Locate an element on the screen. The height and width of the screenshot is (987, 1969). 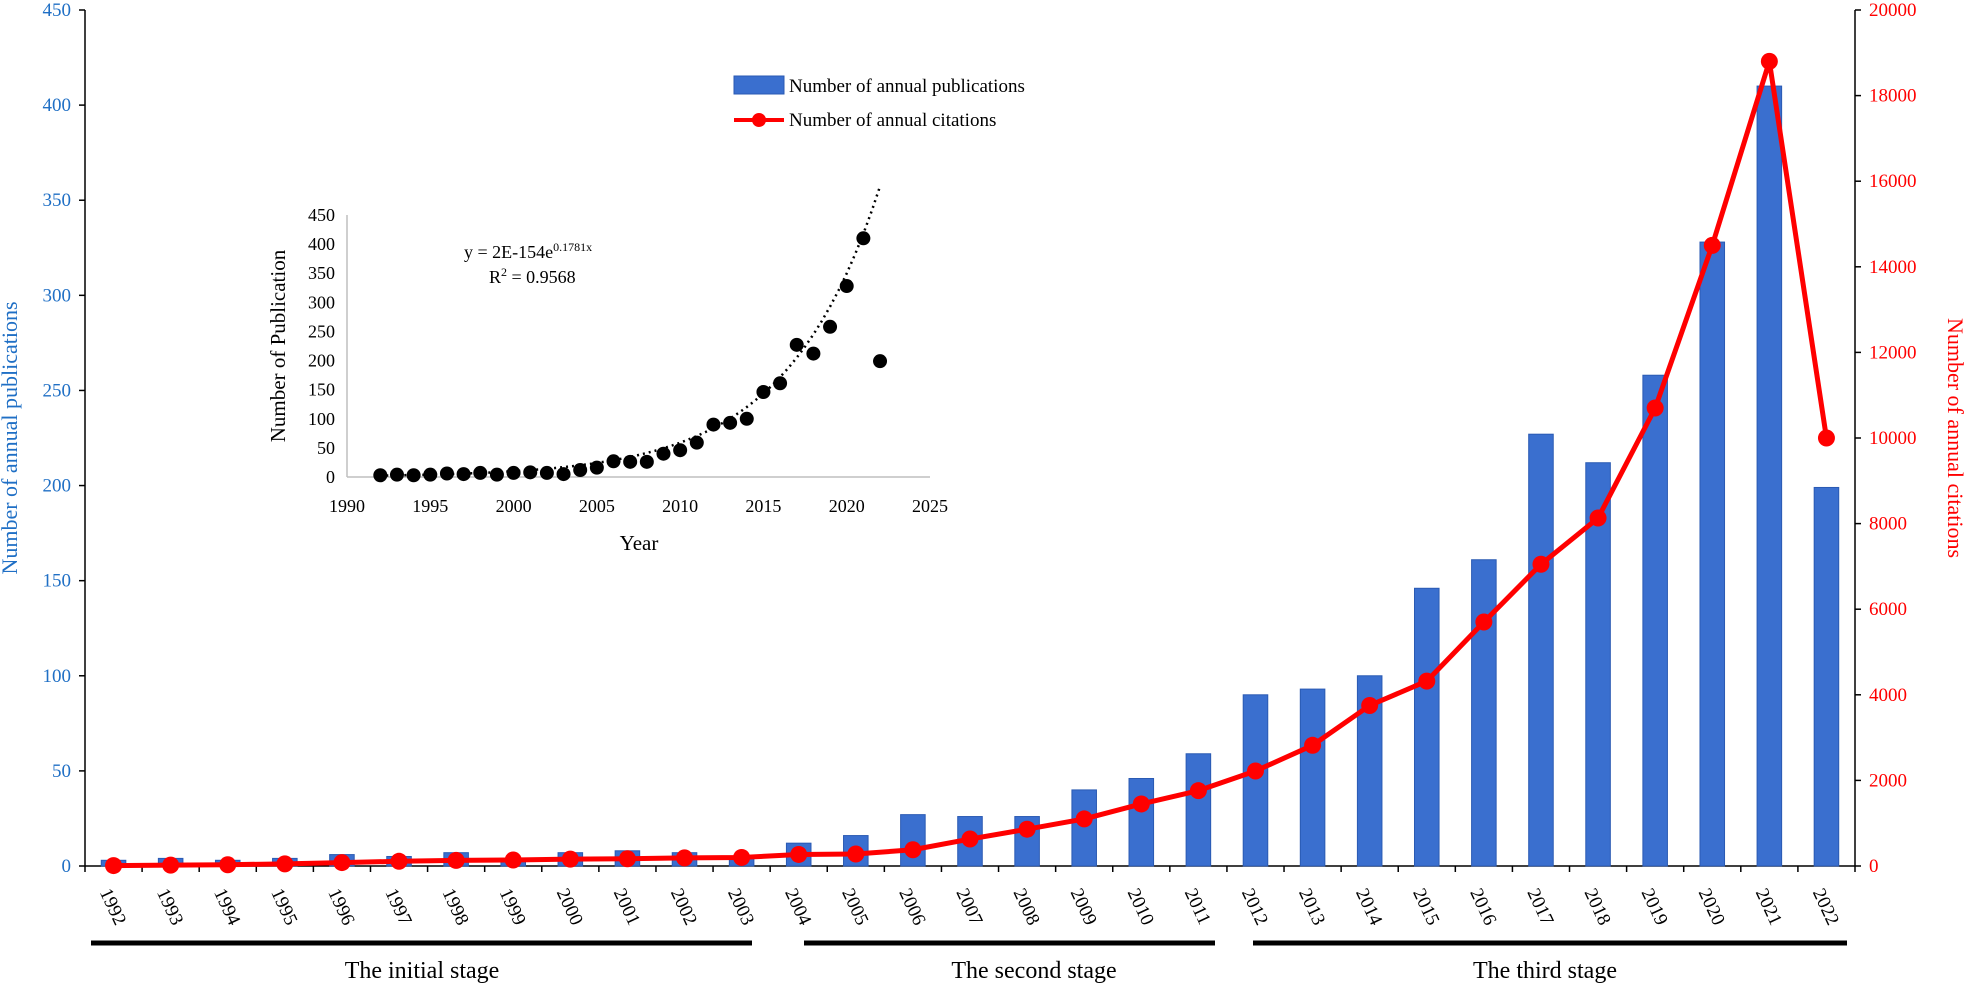
inset-y-tick-label: 150 is located at coordinates (321, 390).